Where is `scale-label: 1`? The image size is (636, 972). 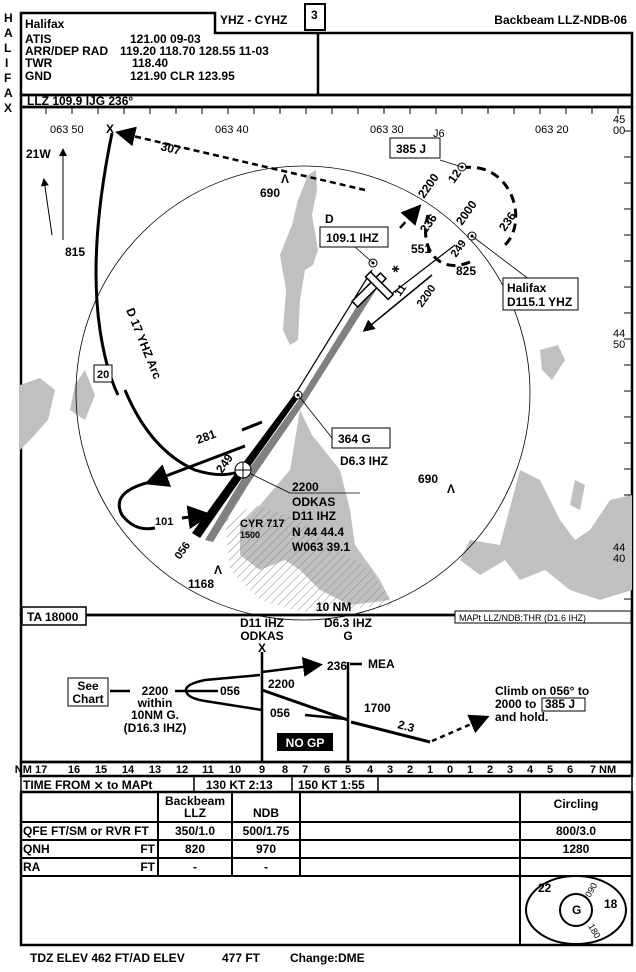
scale-label: 1 is located at coordinates (470, 770).